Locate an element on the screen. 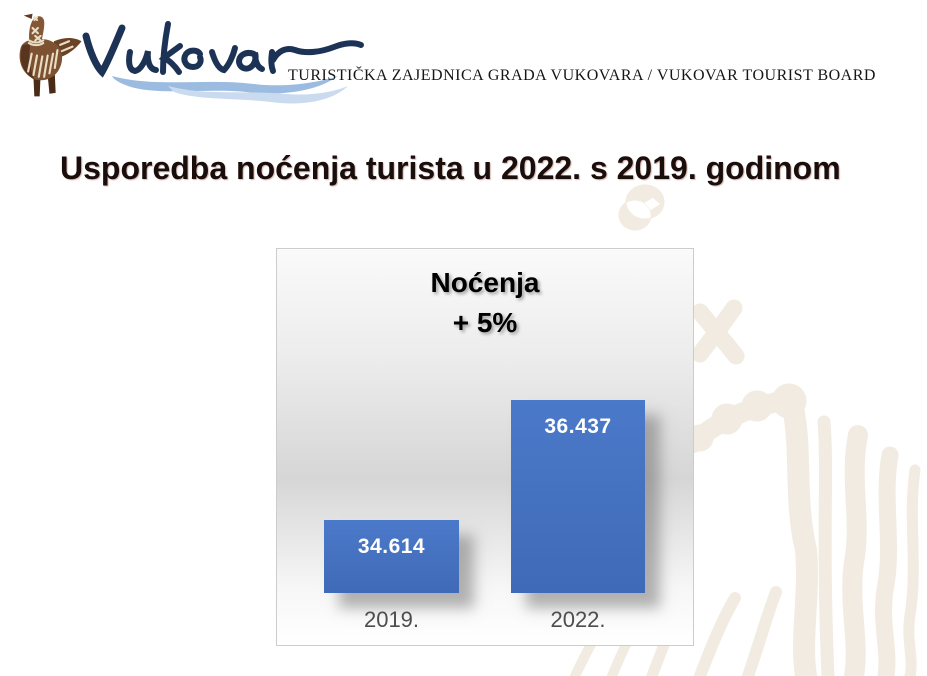 This screenshot has height=676, width=927. bar-2022-value-label: 36.437 is located at coordinates (578, 426).